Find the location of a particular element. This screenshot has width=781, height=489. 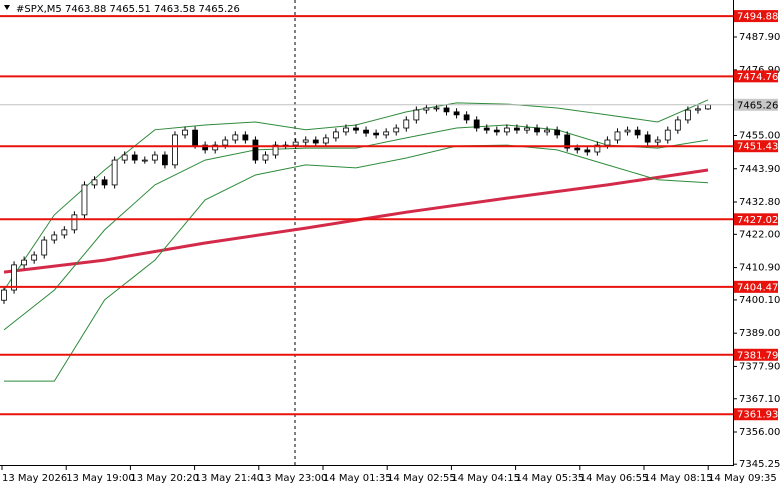

y-tick-label: 7389.00 is located at coordinates (759, 333).